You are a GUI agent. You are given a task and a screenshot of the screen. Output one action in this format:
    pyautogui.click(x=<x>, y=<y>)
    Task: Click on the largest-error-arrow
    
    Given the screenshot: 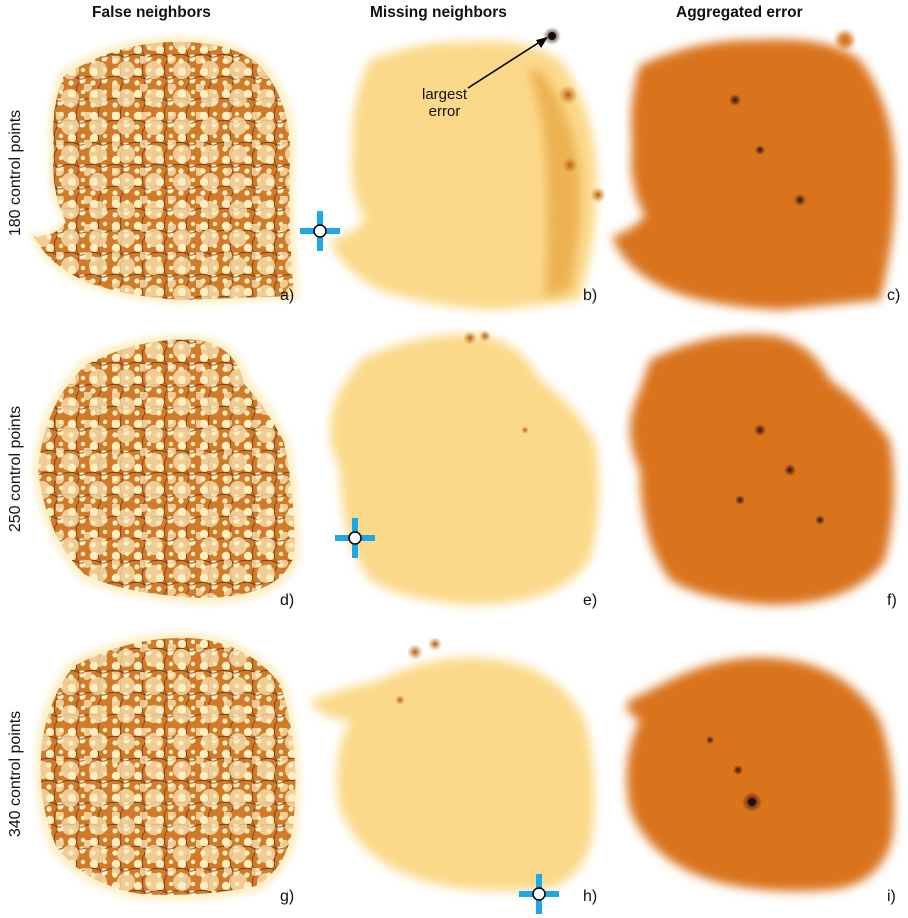 What is the action you would take?
    pyautogui.click(x=507, y=63)
    